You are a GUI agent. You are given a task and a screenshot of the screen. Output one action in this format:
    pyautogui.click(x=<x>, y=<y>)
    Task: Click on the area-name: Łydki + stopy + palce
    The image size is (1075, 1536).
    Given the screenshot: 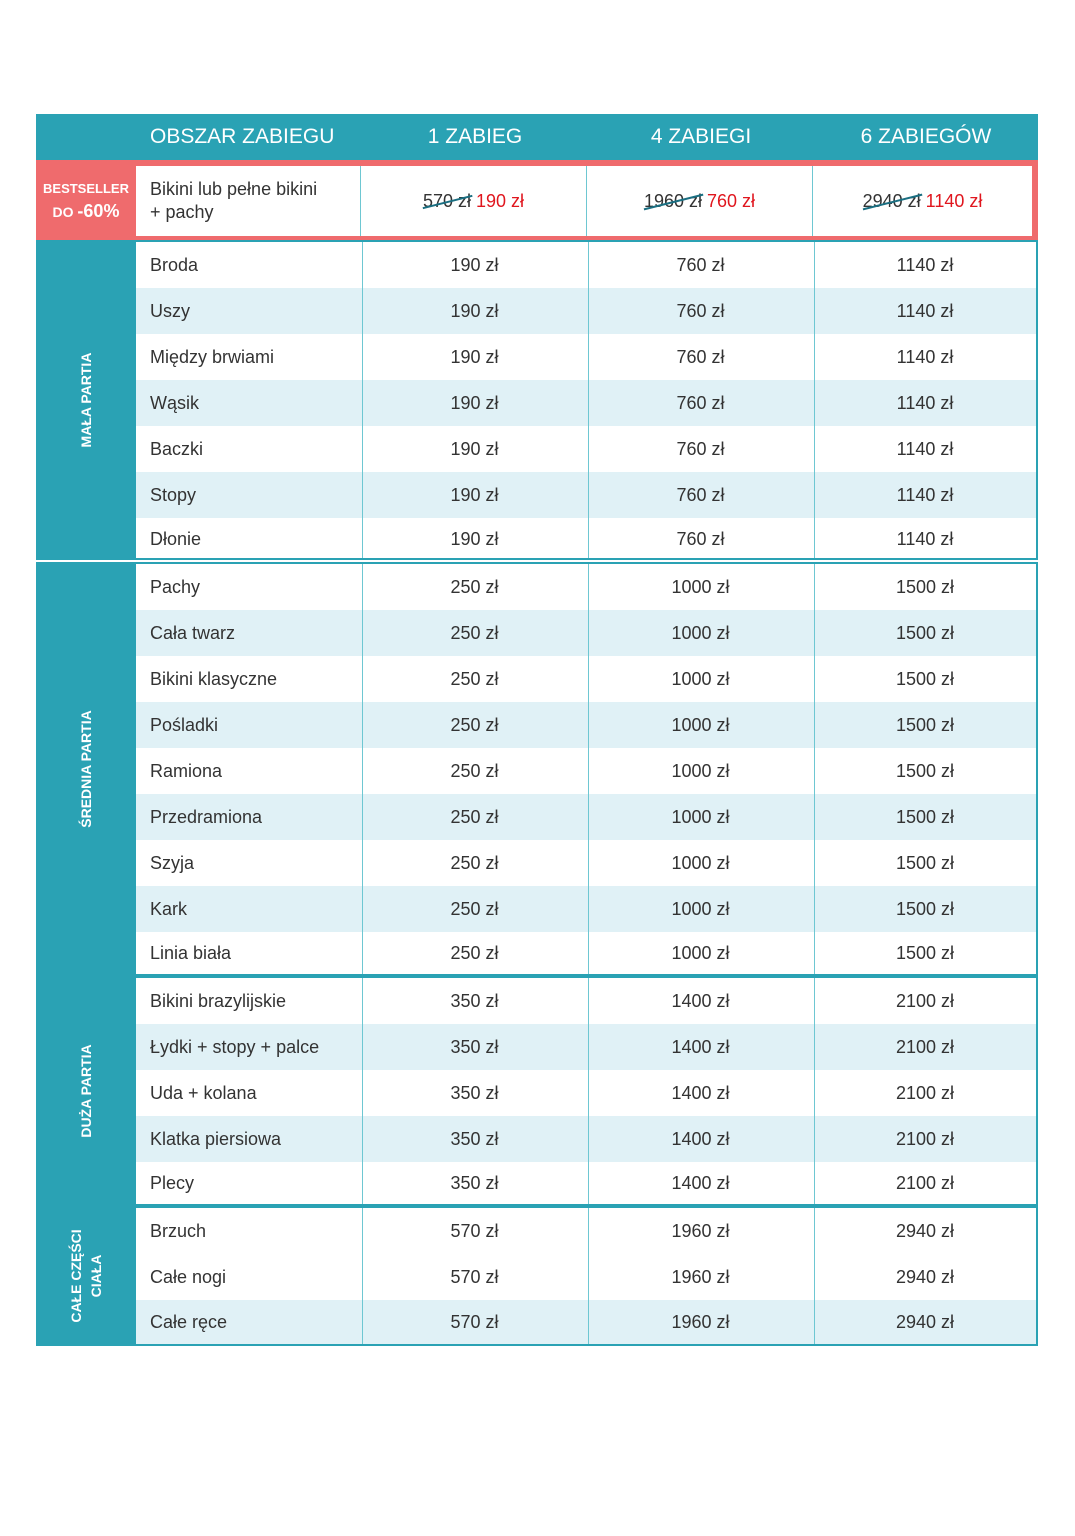 What is the action you would take?
    pyautogui.click(x=235, y=1047)
    